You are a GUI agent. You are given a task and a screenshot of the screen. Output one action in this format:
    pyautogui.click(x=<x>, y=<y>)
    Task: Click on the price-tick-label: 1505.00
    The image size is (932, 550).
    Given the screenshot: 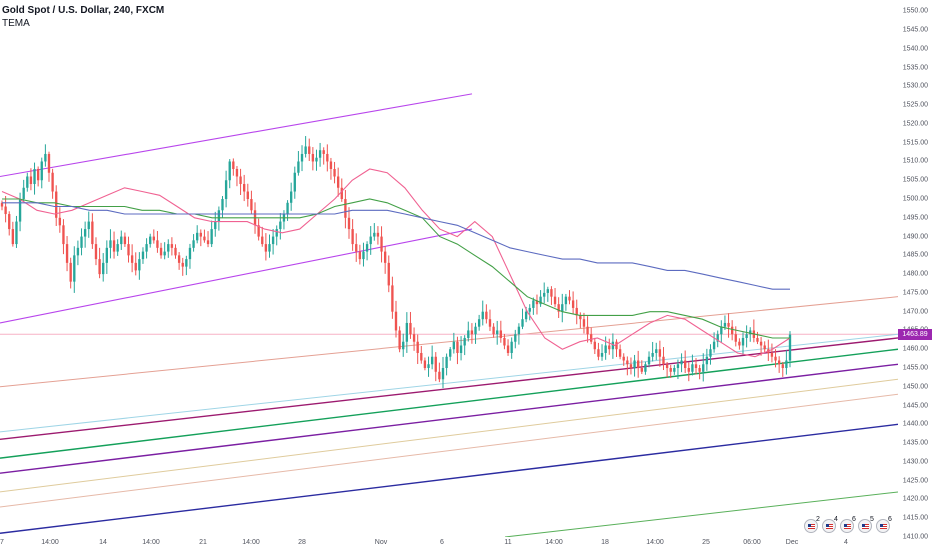 What is the action you would take?
    pyautogui.click(x=915, y=180)
    